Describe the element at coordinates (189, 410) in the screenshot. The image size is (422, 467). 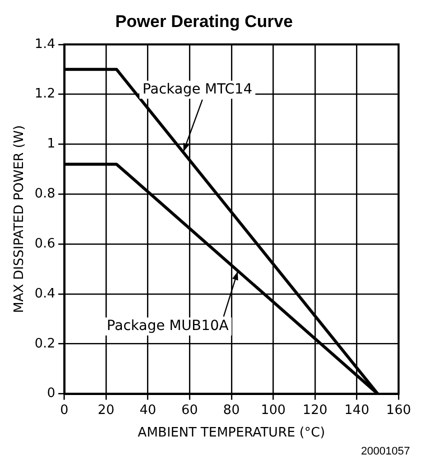
I see `x-tick-label: 60` at that location.